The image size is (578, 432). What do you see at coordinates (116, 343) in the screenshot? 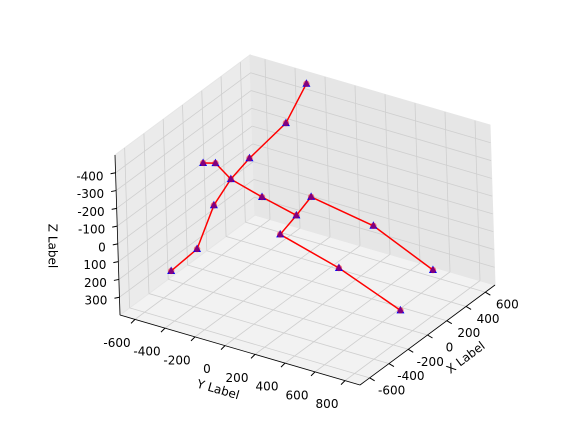
I see `y-tick-label: -600` at bounding box center [116, 343].